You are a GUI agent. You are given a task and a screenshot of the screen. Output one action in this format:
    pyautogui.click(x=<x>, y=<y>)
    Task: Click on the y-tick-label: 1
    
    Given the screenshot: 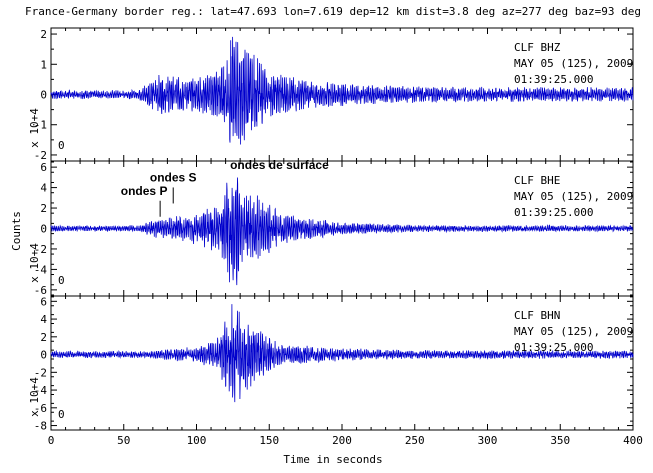 What is the action you would take?
    pyautogui.click(x=43, y=64)
    